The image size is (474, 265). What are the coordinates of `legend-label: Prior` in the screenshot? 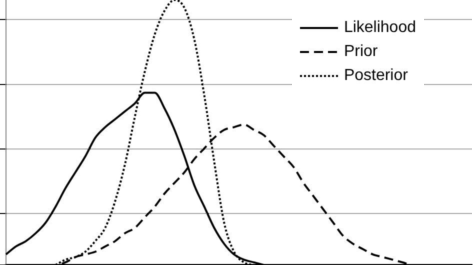 It's located at (361, 52).